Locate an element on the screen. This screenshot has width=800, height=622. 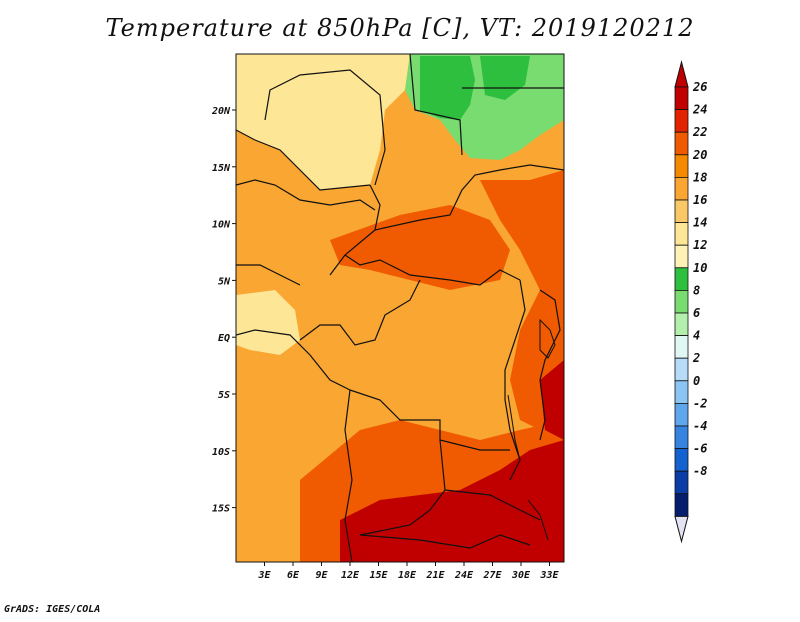
hot-zone-south is located at coordinates (452, 501).